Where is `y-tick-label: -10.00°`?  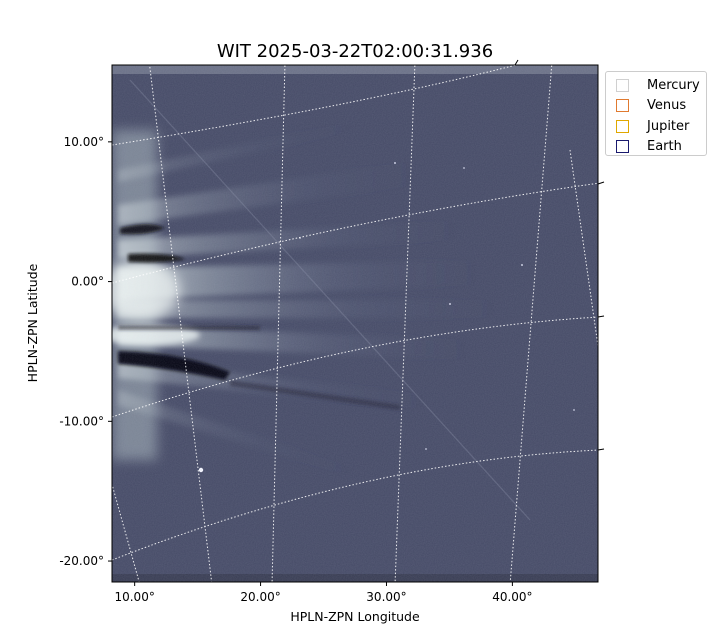
y-tick-label: -10.00° is located at coordinates (81, 421).